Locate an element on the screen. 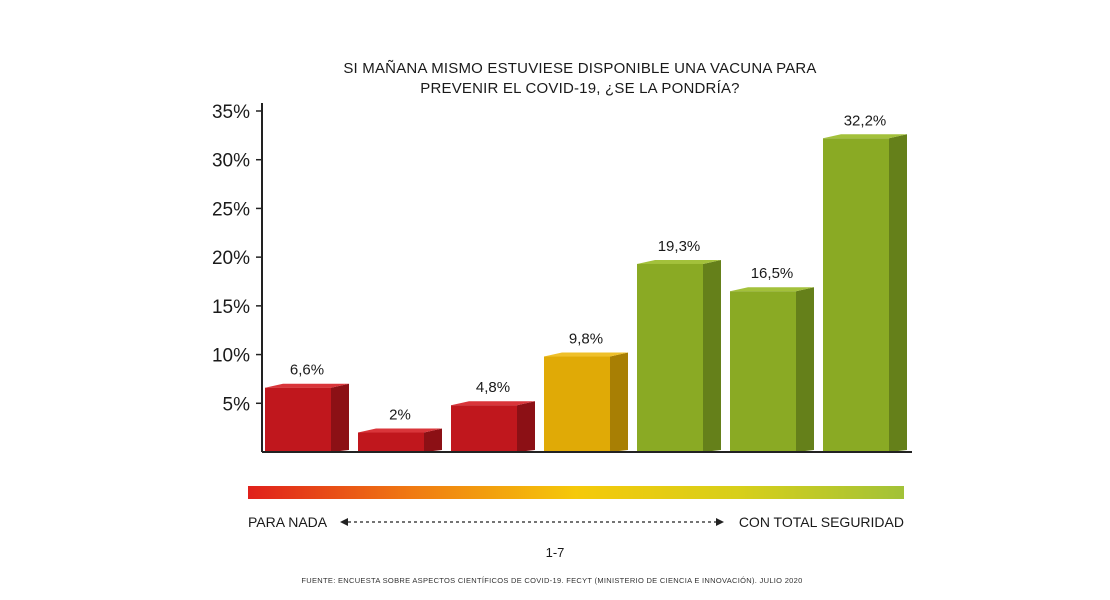 The height and width of the screenshot is (600, 1110). y-tick-label: 5% is located at coordinates (237, 404).